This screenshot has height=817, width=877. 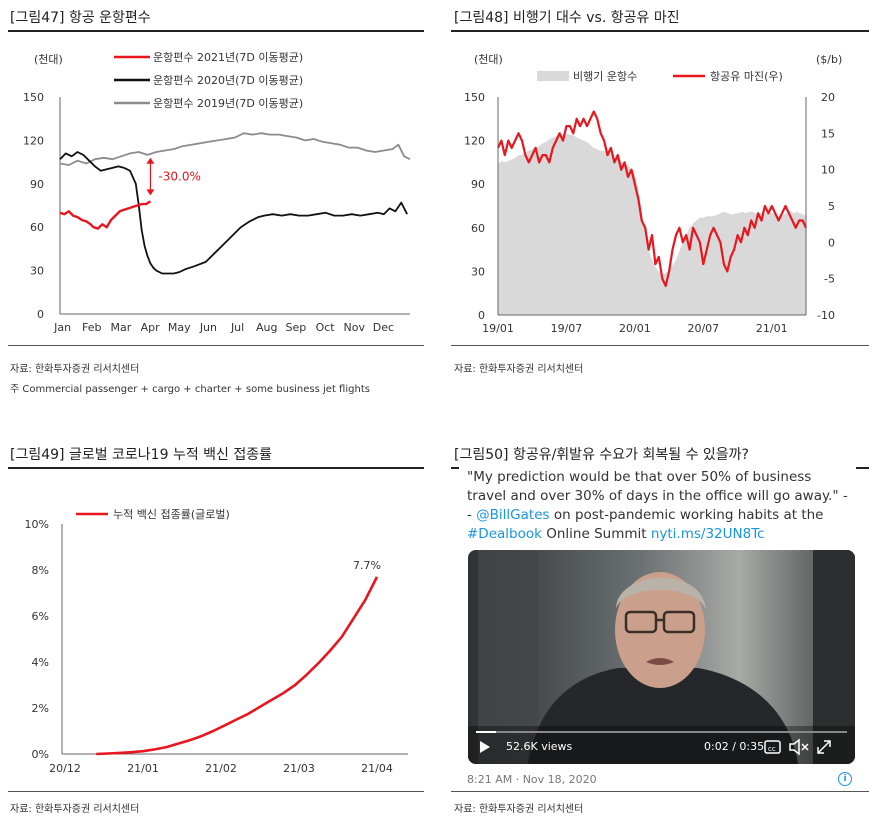 What do you see at coordinates (216, 345) in the screenshot?
I see `fig47-bottom-rule` at bounding box center [216, 345].